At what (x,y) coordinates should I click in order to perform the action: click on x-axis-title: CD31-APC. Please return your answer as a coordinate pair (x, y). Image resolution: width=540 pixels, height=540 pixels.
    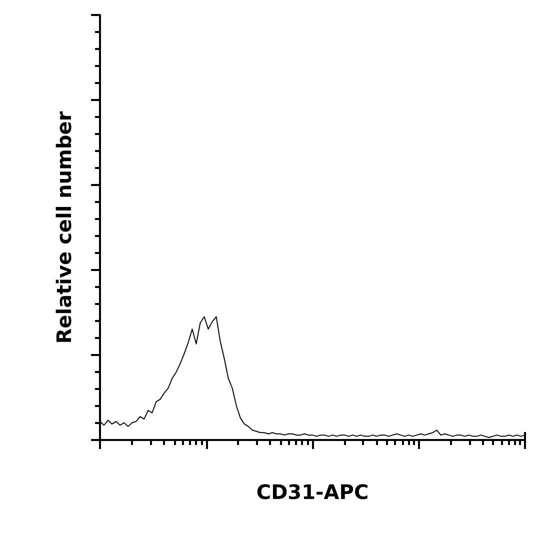
    Looking at the image, I should click on (312, 492).